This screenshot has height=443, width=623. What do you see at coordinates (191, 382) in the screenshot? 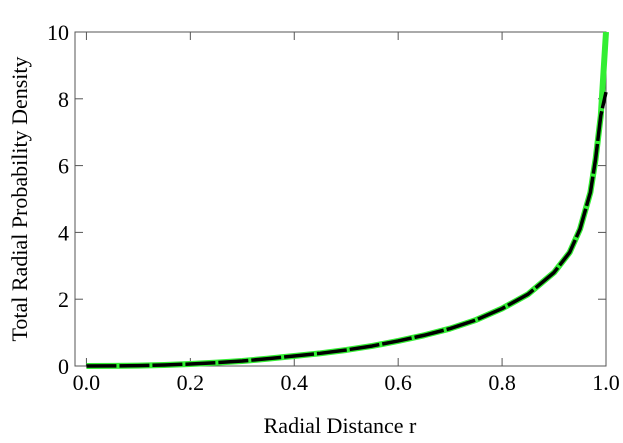
I see `x-tick-label: 0.2` at bounding box center [191, 382].